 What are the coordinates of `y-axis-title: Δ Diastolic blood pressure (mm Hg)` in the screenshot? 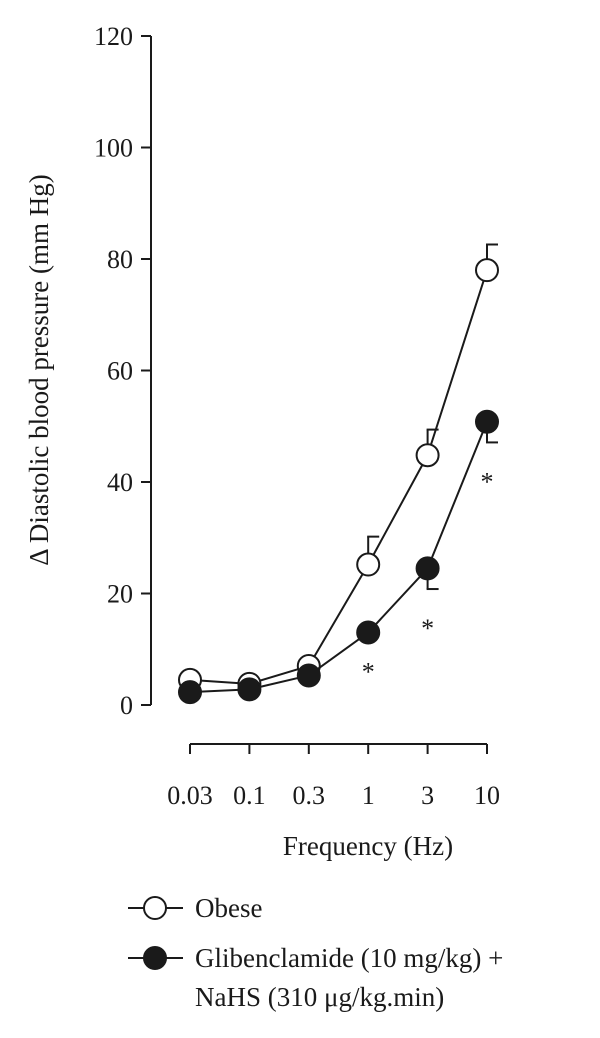 It's located at (39, 370).